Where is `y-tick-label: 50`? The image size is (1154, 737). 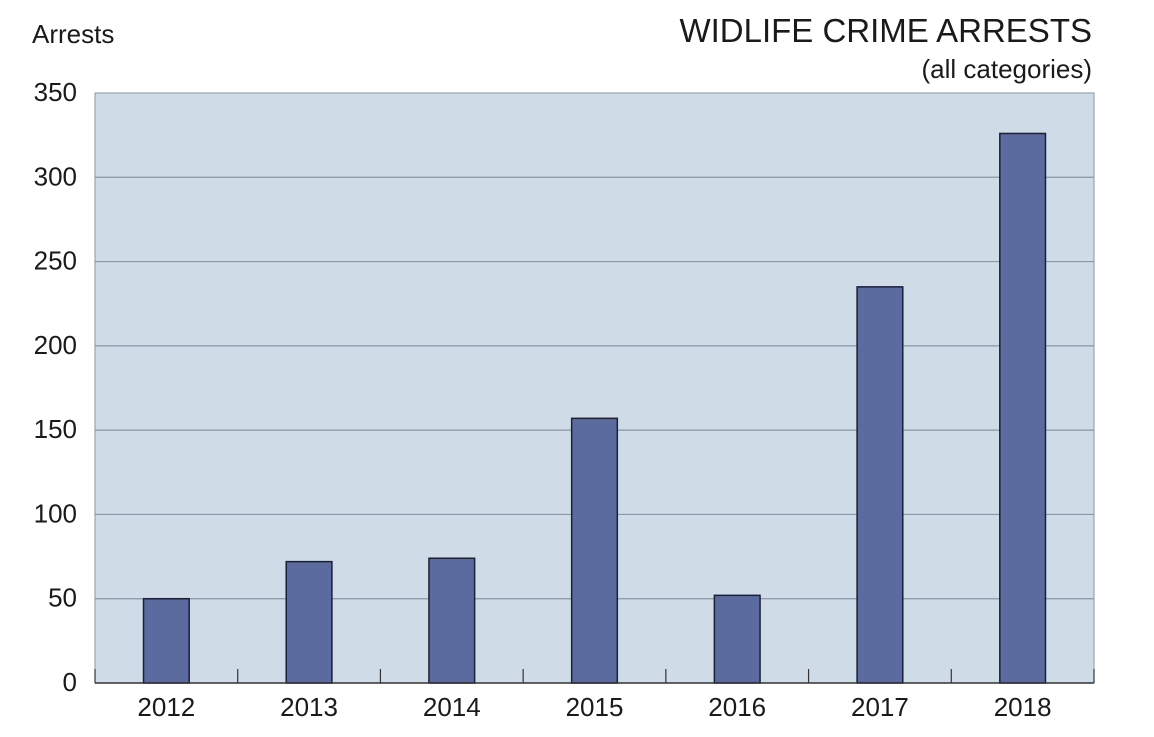
y-tick-label: 50 is located at coordinates (62, 598).